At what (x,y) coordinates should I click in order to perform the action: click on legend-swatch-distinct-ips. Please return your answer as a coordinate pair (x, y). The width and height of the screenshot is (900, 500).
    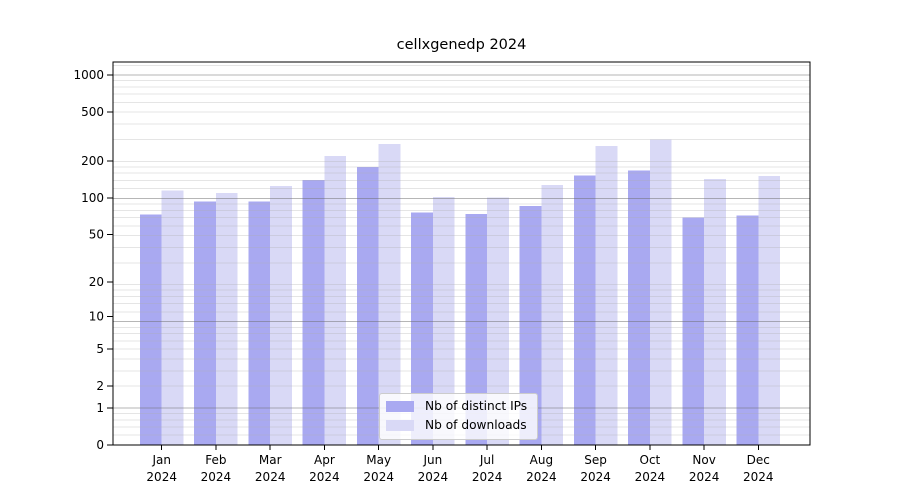
    Looking at the image, I should click on (400, 406).